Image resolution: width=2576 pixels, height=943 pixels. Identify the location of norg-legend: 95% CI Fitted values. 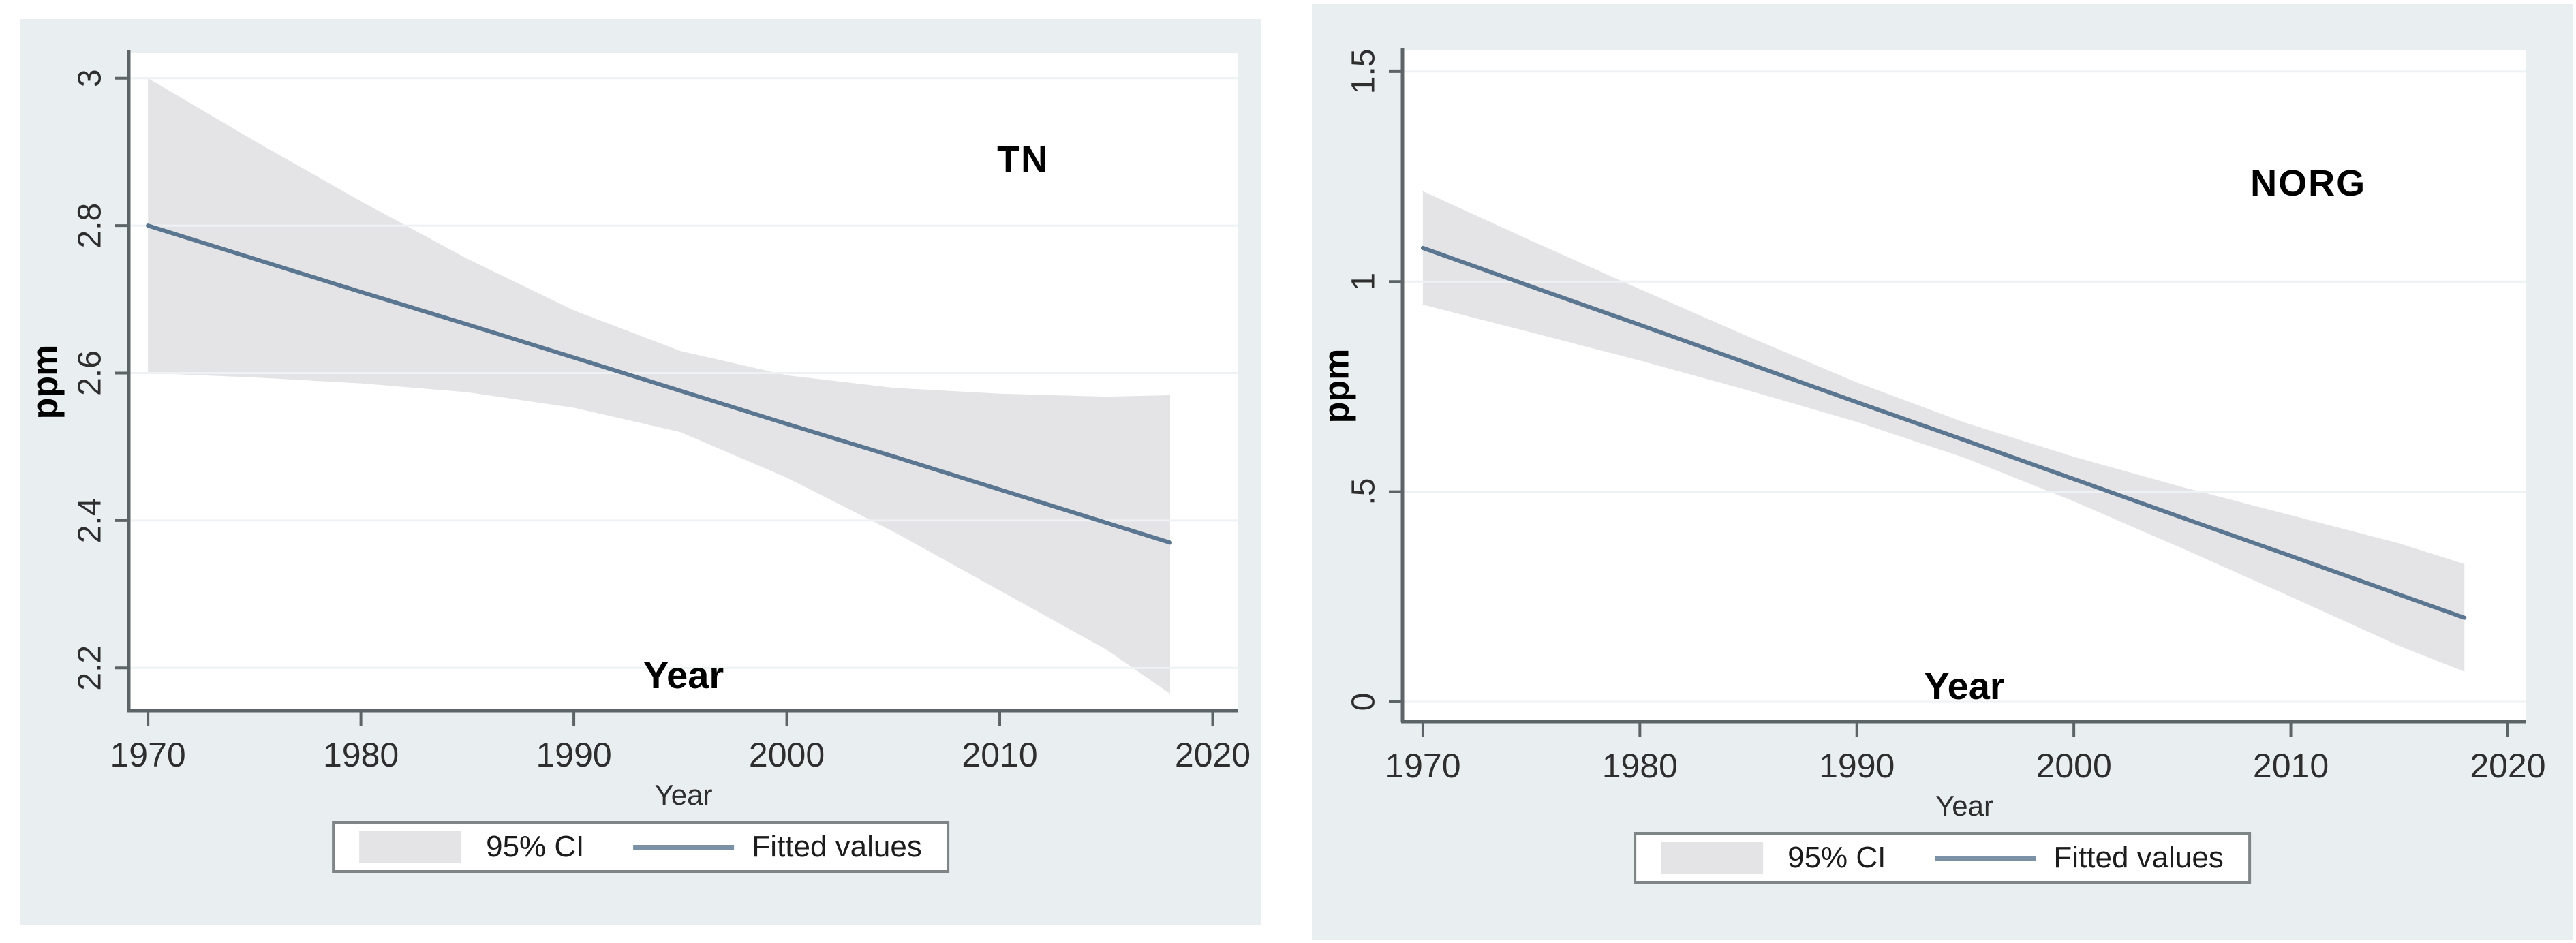
(1943, 858).